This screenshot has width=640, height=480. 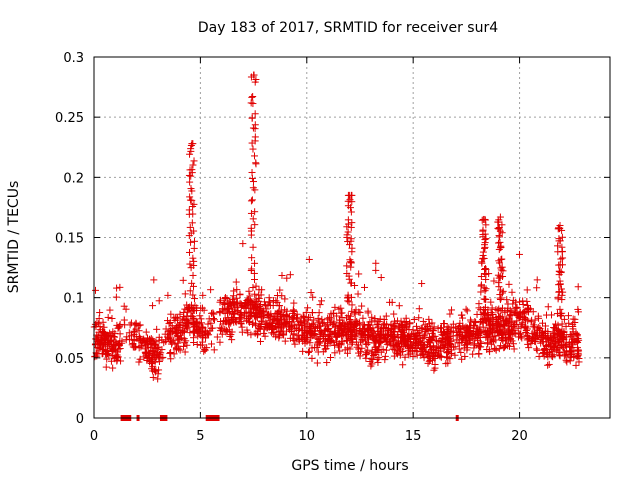 I want to click on x-tick-label: 15, so click(x=413, y=436).